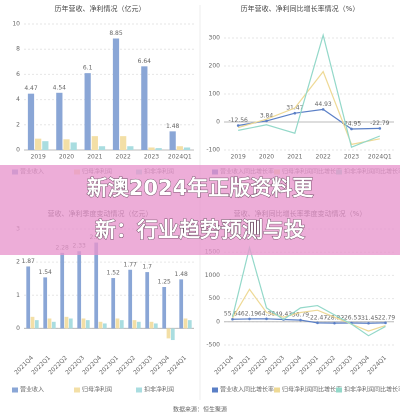 The height and width of the screenshot is (419, 400). Describe the element at coordinates (215, 66) in the screenshot. I see `y-tick-label: 200` at that location.